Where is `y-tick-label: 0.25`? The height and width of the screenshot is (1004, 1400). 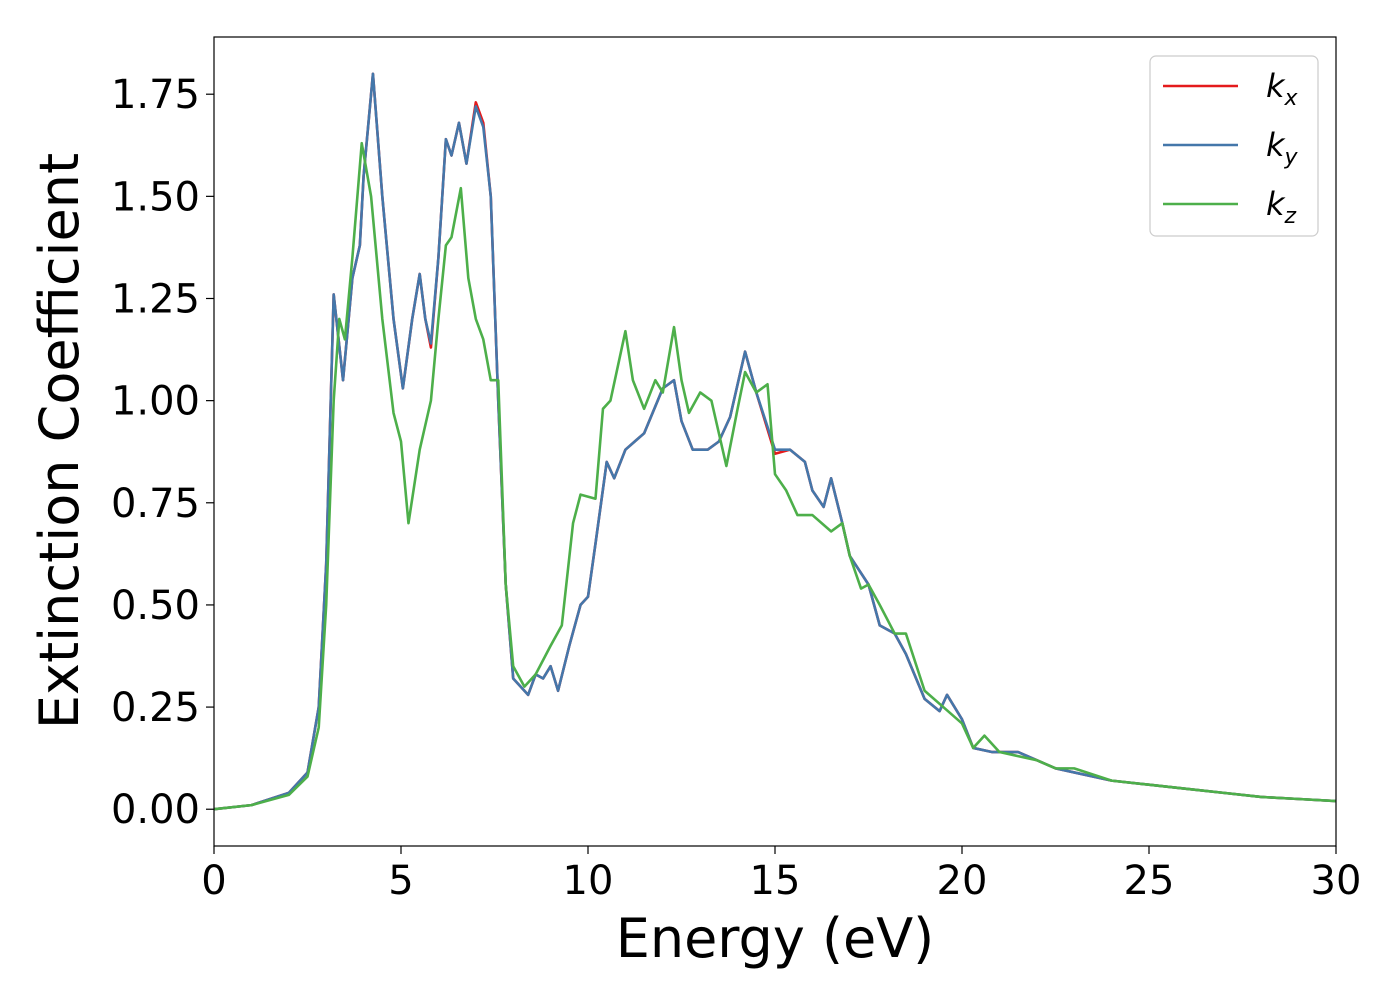
y-tick-label: 0.25 is located at coordinates (155, 708).